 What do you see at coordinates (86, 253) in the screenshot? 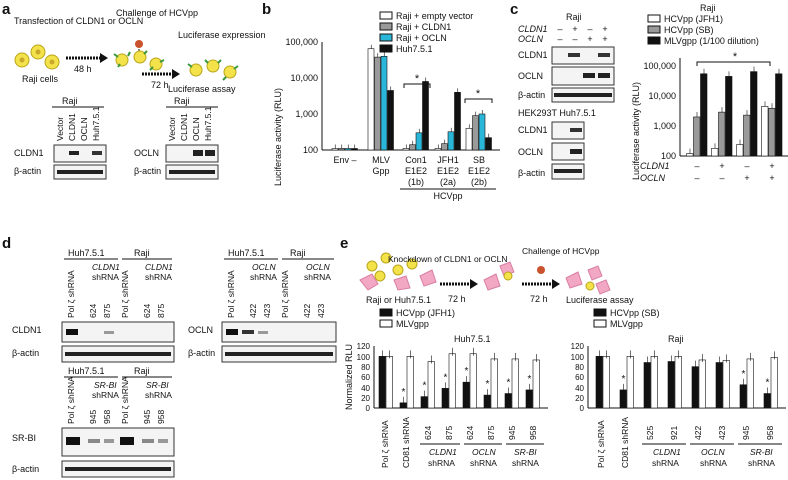
I see `d1-header-huh: Huh7.5.1` at bounding box center [86, 253].